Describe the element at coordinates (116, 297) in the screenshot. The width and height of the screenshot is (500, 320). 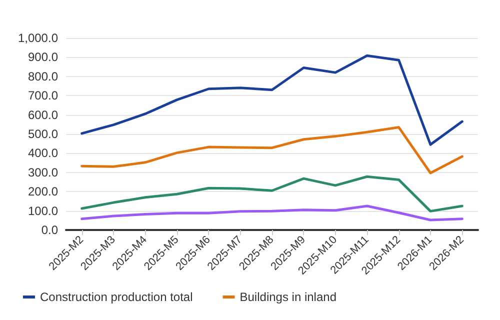
I see `legend-label: Construction production total` at that location.